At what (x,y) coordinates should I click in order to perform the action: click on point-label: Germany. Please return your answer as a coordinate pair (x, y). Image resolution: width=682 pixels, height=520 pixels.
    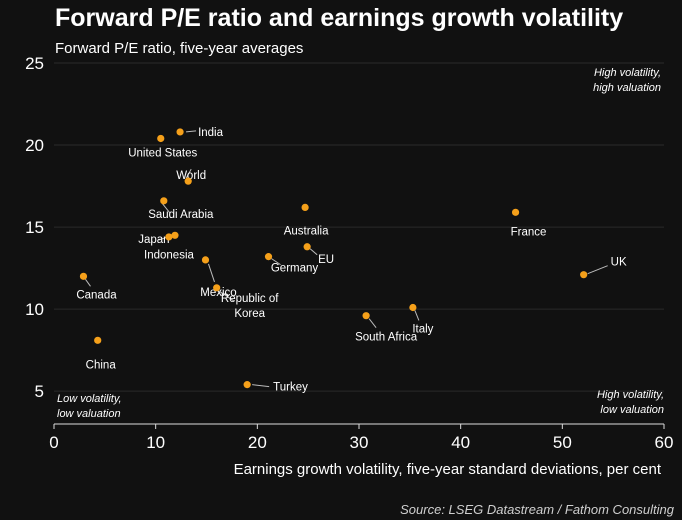
    Looking at the image, I should click on (295, 269).